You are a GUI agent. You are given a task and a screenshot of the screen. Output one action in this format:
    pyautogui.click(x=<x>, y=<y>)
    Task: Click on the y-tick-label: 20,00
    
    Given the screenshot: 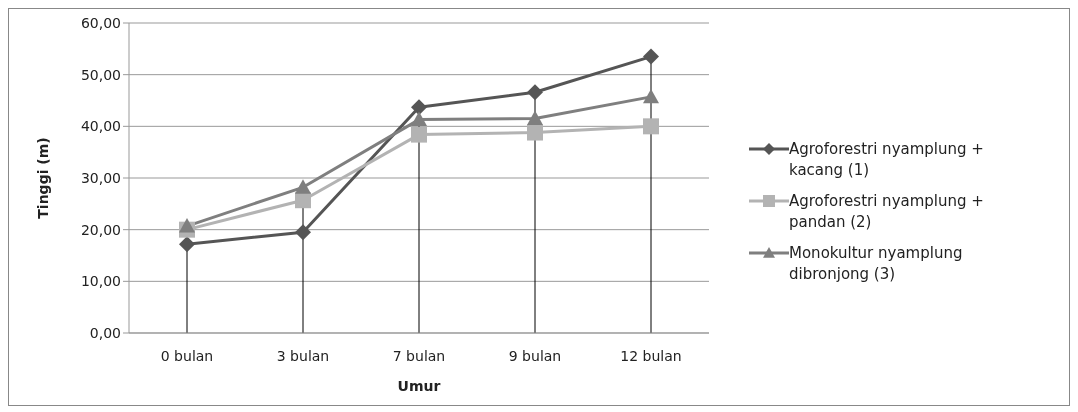 What is the action you would take?
    pyautogui.click(x=100, y=229)
    